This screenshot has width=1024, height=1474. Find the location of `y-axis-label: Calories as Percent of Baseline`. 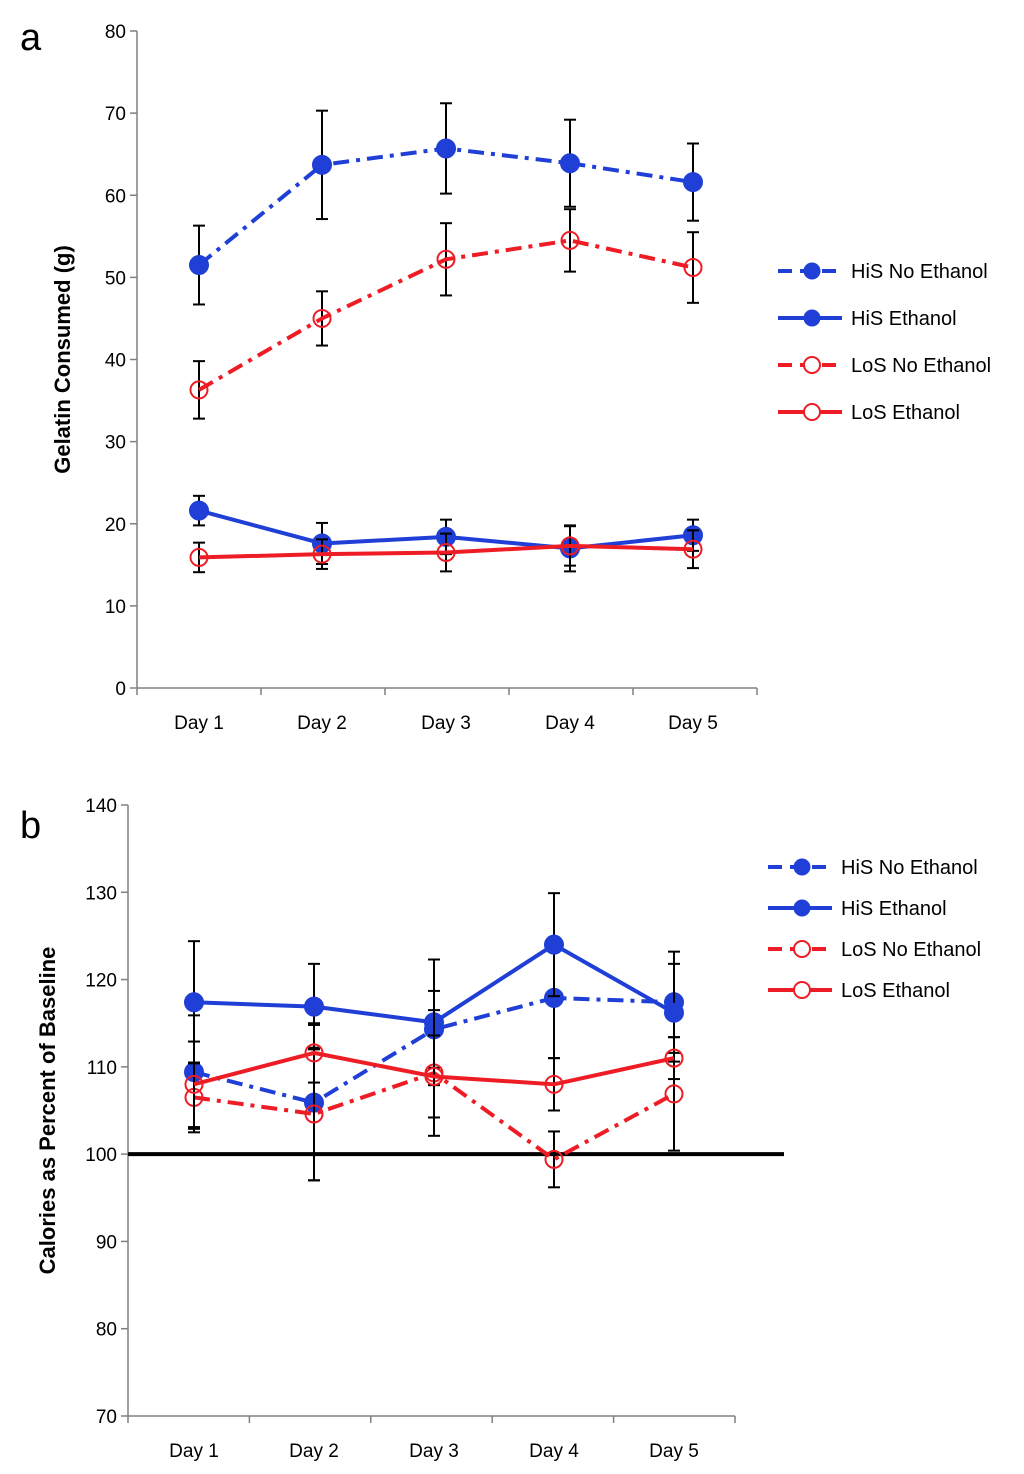

y-axis-label: Calories as Percent of Baseline is located at coordinates (47, 1111).